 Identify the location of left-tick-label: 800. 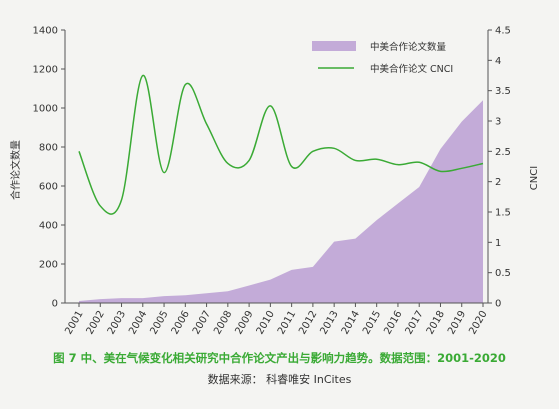
(48, 148).